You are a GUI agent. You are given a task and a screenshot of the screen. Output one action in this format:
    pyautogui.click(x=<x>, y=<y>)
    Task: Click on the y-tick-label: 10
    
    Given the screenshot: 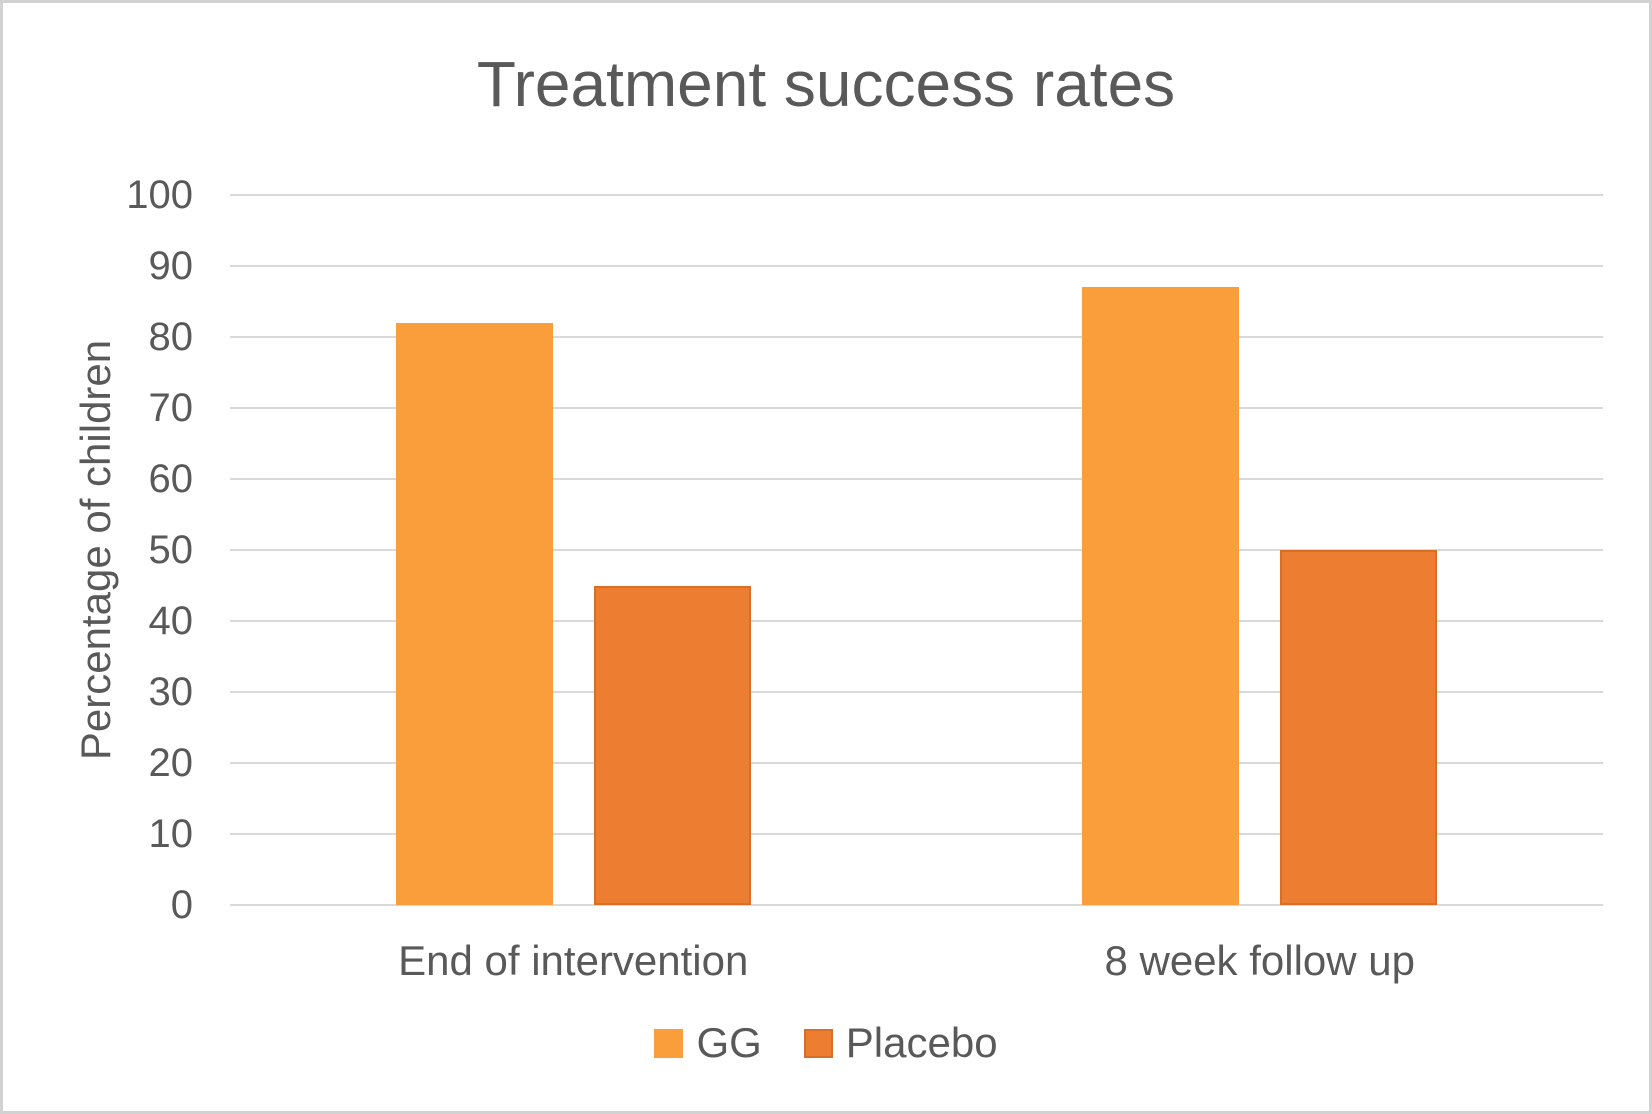 What is the action you would take?
    pyautogui.click(x=171, y=834)
    